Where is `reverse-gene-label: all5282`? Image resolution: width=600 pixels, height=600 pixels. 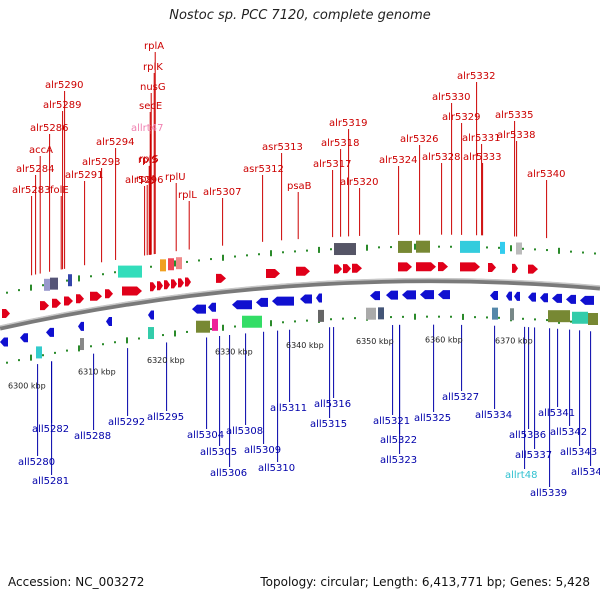
reverse-gene-label: all5282 is located at coordinates (50, 429).